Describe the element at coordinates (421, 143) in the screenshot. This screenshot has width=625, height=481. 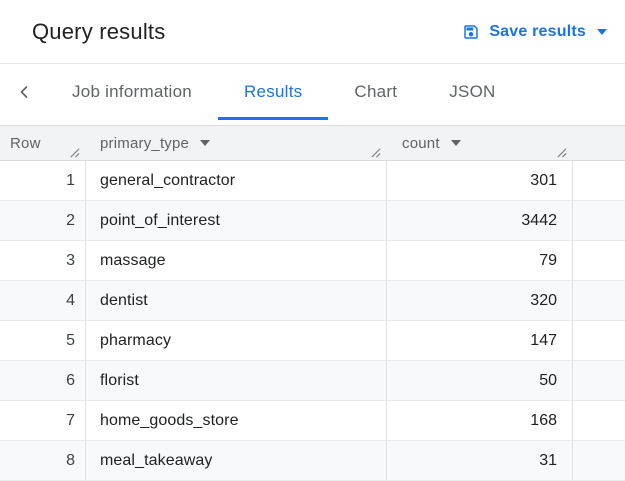
I see `column-label: count` at that location.